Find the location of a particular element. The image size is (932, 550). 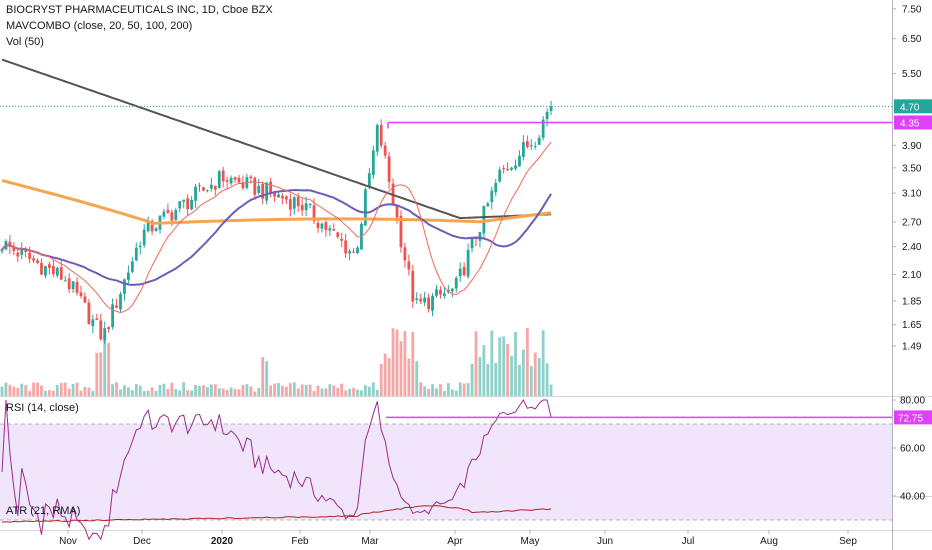

price-tick-label: 1.65 is located at coordinates (912, 325).